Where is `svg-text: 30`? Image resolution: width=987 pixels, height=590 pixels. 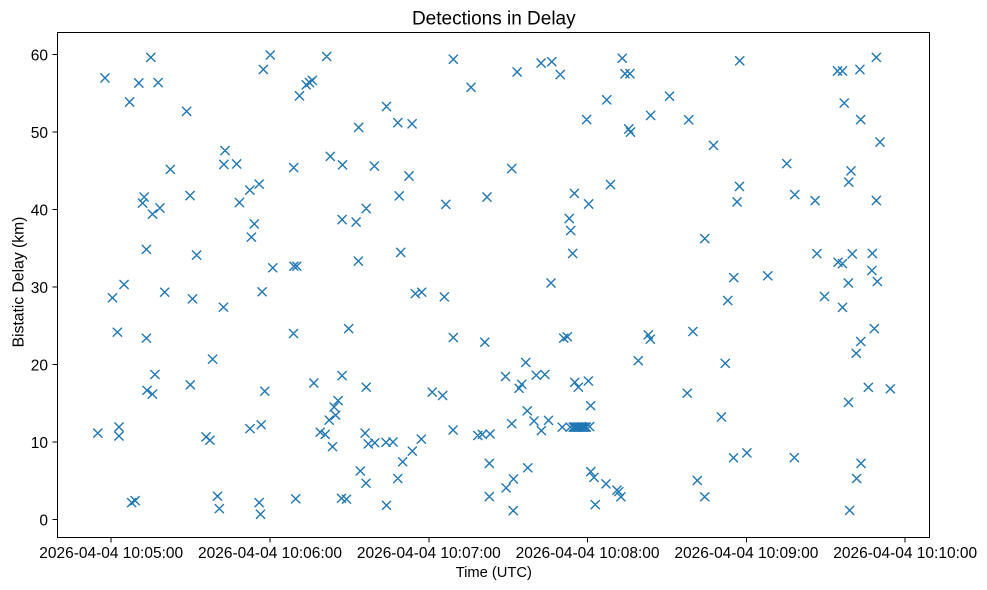
svg-text: 30 is located at coordinates (40, 288).